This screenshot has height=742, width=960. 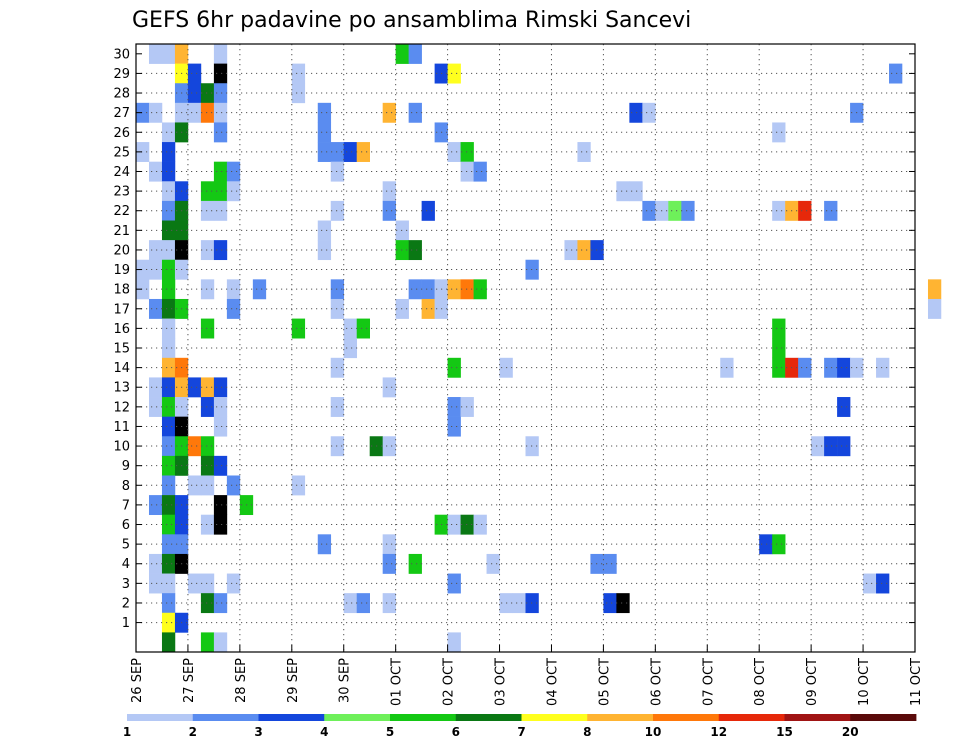 What do you see at coordinates (121, 329) in the screenshot?
I see `y-tick-label: 16` at bounding box center [121, 329].